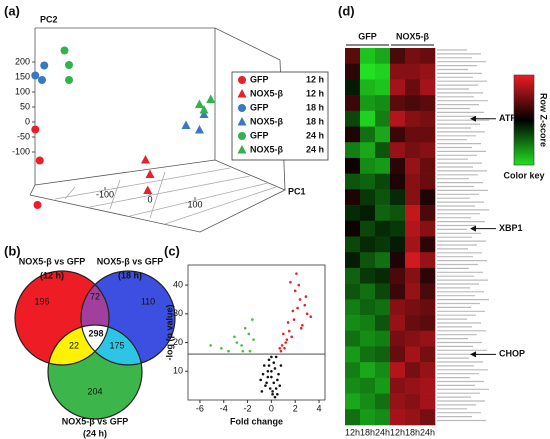 The height and width of the screenshot is (439, 550). I want to click on annotation-arrowhead, so click(473, 228).